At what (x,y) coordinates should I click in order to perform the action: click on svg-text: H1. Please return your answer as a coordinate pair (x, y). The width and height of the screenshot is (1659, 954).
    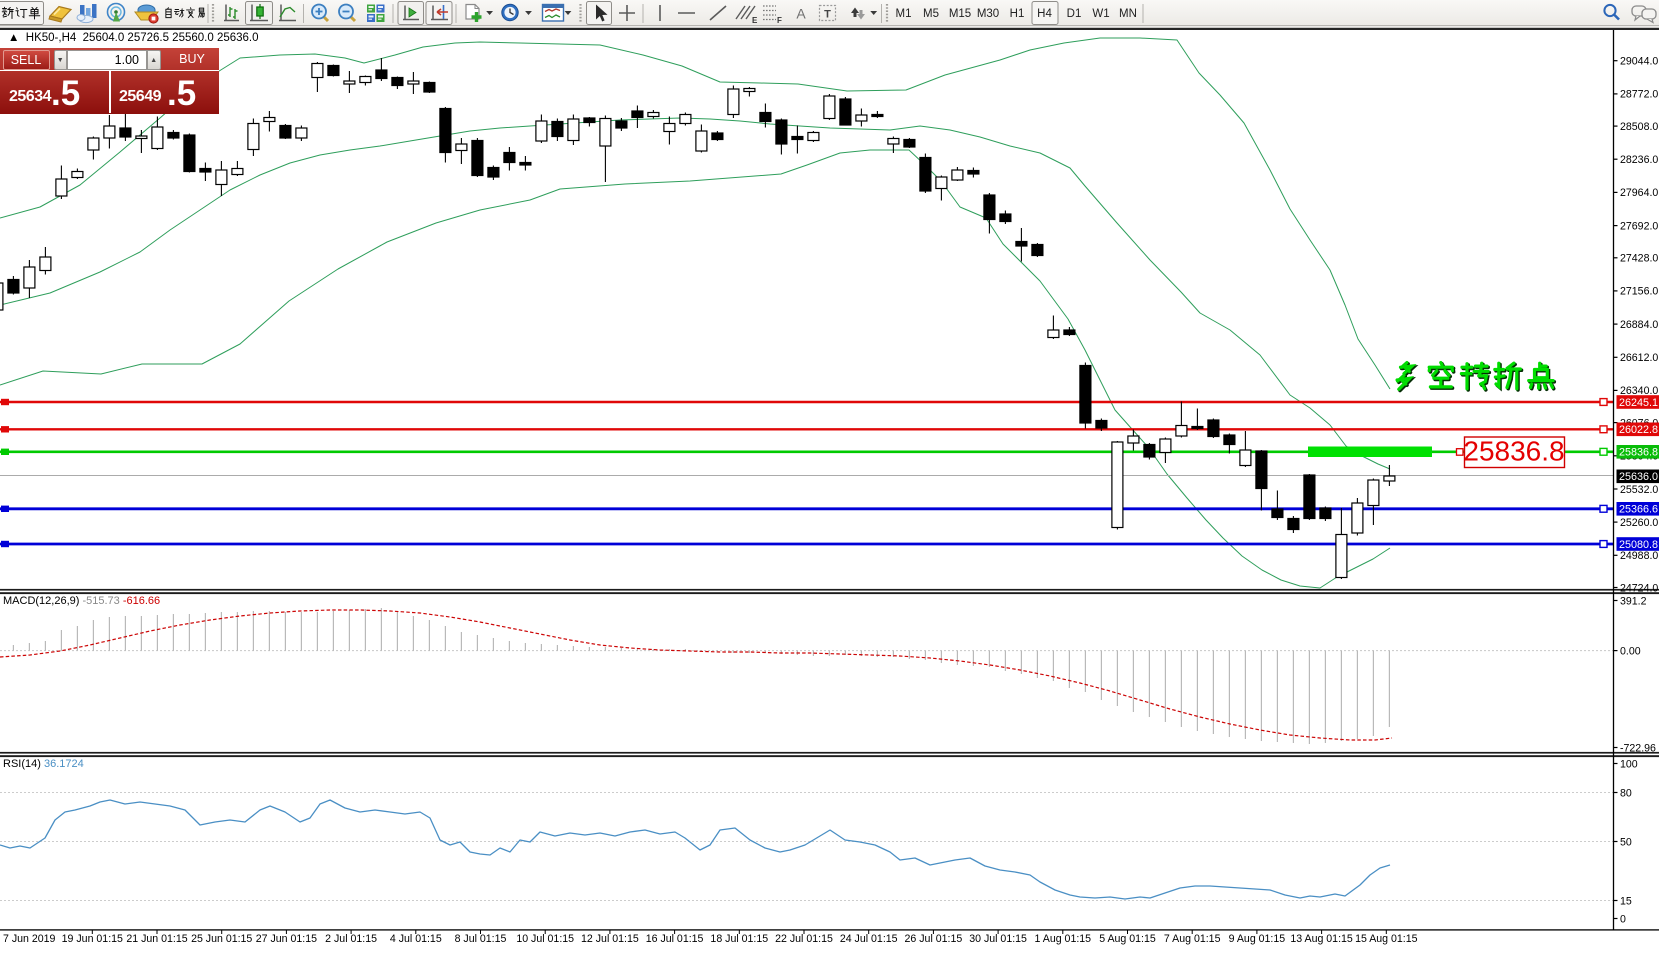
    Looking at the image, I should click on (1017, 14).